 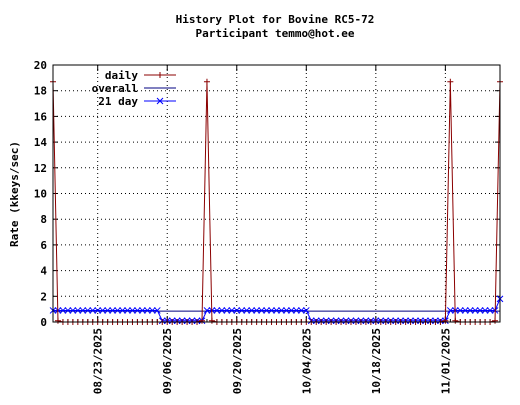 I want to click on y-tick-label: 20, so click(x=40, y=65).